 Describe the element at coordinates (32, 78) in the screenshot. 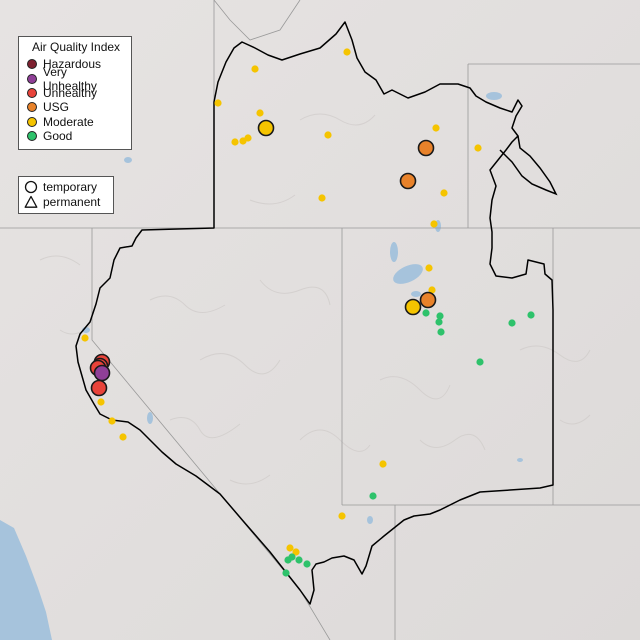

I see `very-unhealthy-swatch-icon` at that location.